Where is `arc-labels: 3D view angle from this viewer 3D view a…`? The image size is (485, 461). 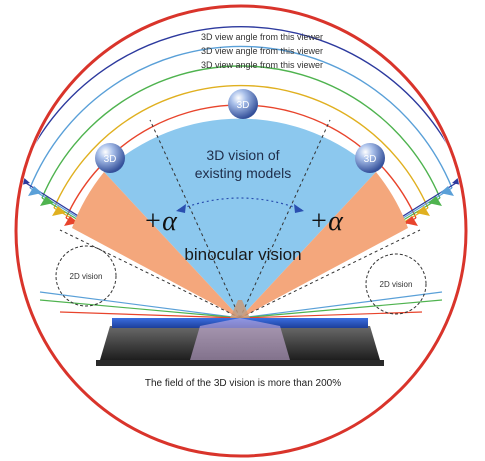
arc-labels: 3D view angle from this viewer 3D view a… is located at coordinates (262, 51).